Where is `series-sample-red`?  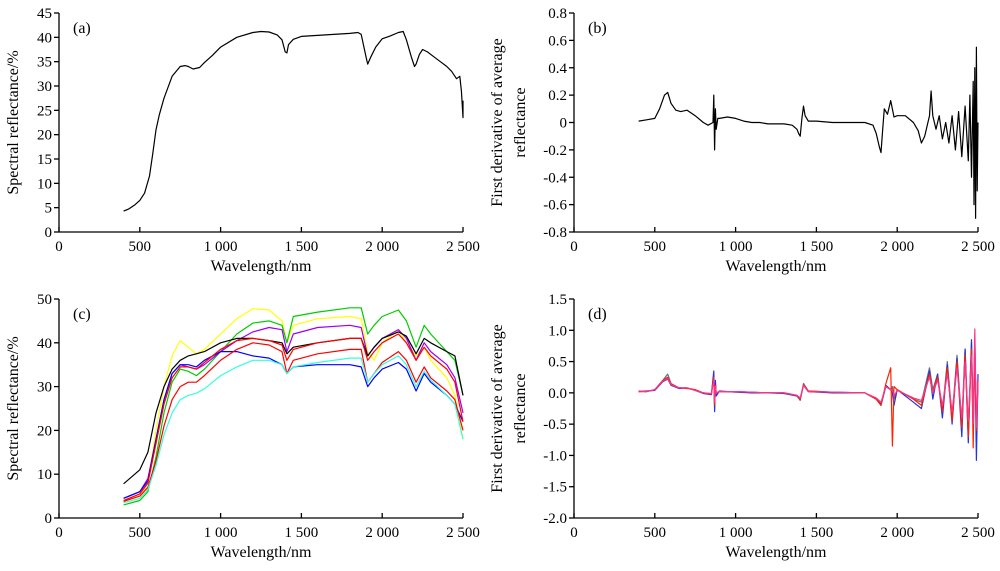 series-sample-red is located at coordinates (808, 395).